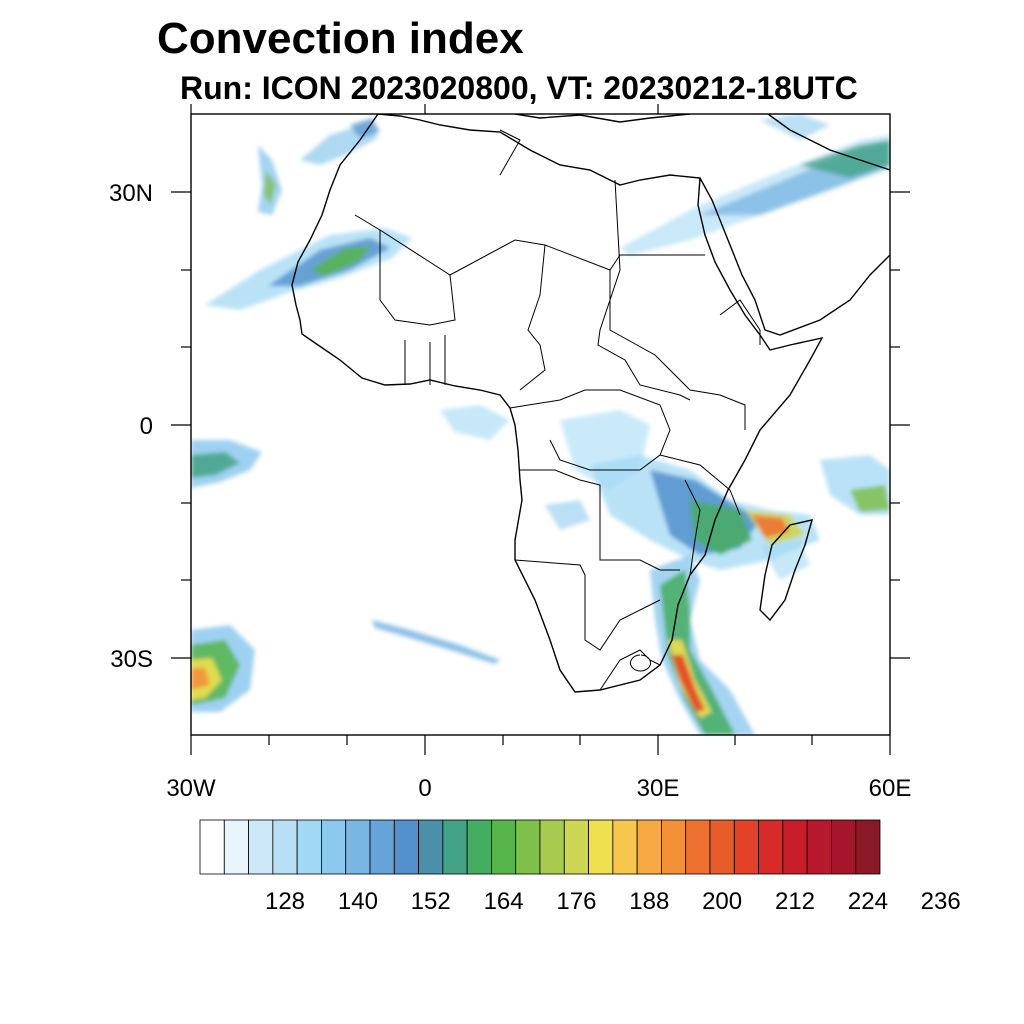  What do you see at coordinates (357, 901) in the screenshot?
I see `colorbar-tick-label: 140` at bounding box center [357, 901].